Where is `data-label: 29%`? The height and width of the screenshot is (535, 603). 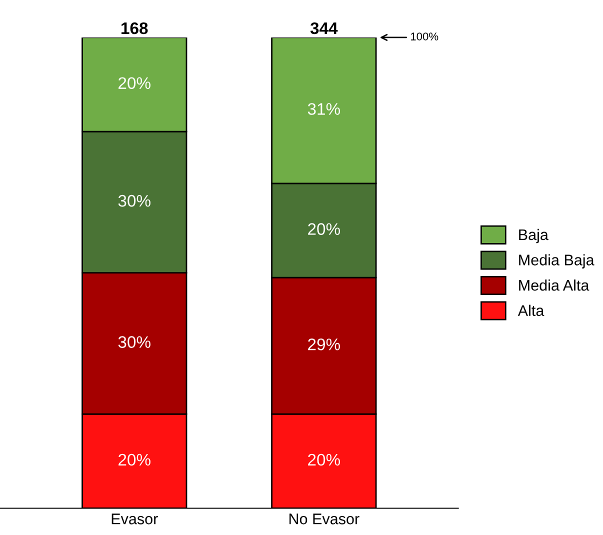
data-label: 29% is located at coordinates (324, 344).